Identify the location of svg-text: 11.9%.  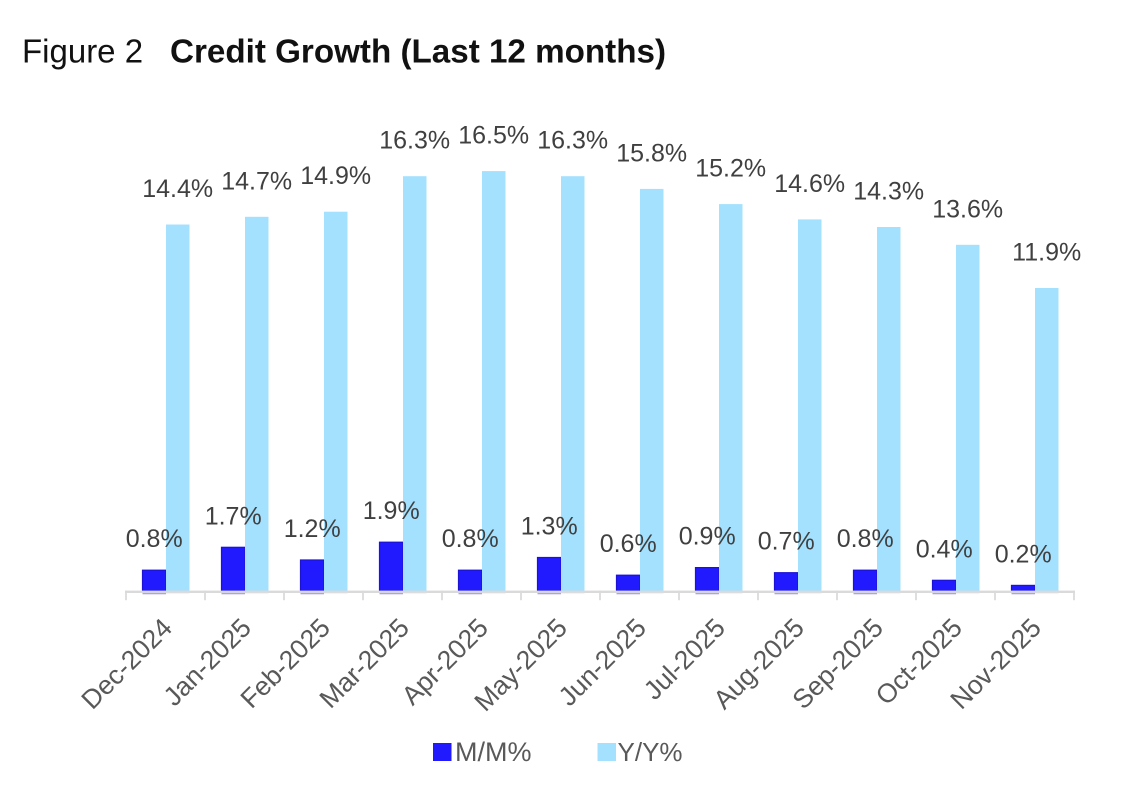
(1046, 253).